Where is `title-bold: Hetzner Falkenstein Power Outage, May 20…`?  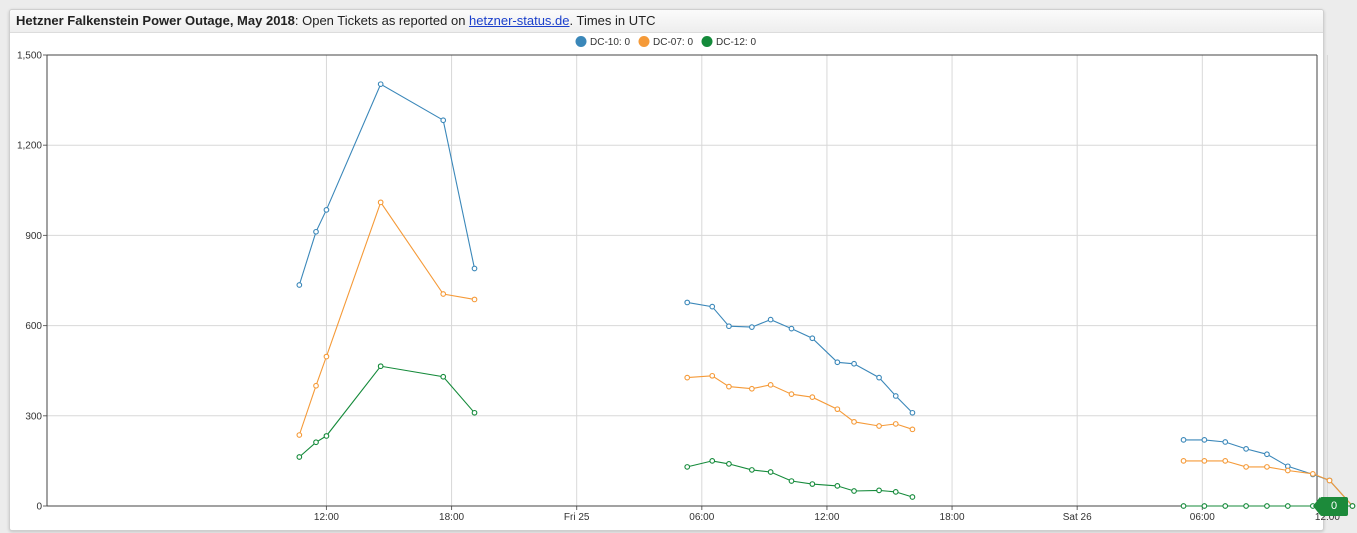 title-bold: Hetzner Falkenstein Power Outage, May 20… is located at coordinates (155, 20).